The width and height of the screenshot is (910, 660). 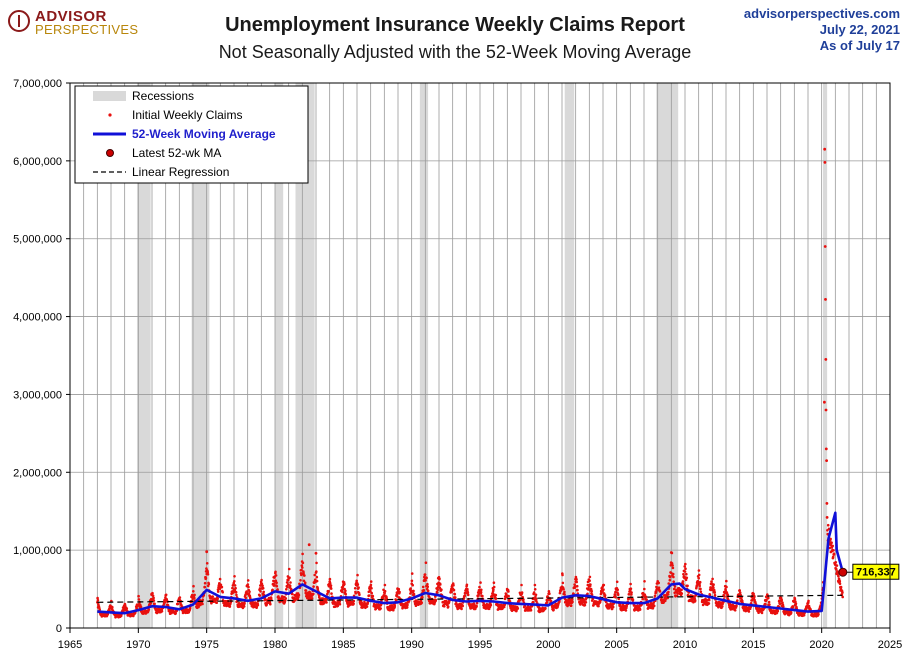 What do you see at coordinates (470, 598) in the screenshot?
I see `linear-regression` at bounding box center [470, 598].